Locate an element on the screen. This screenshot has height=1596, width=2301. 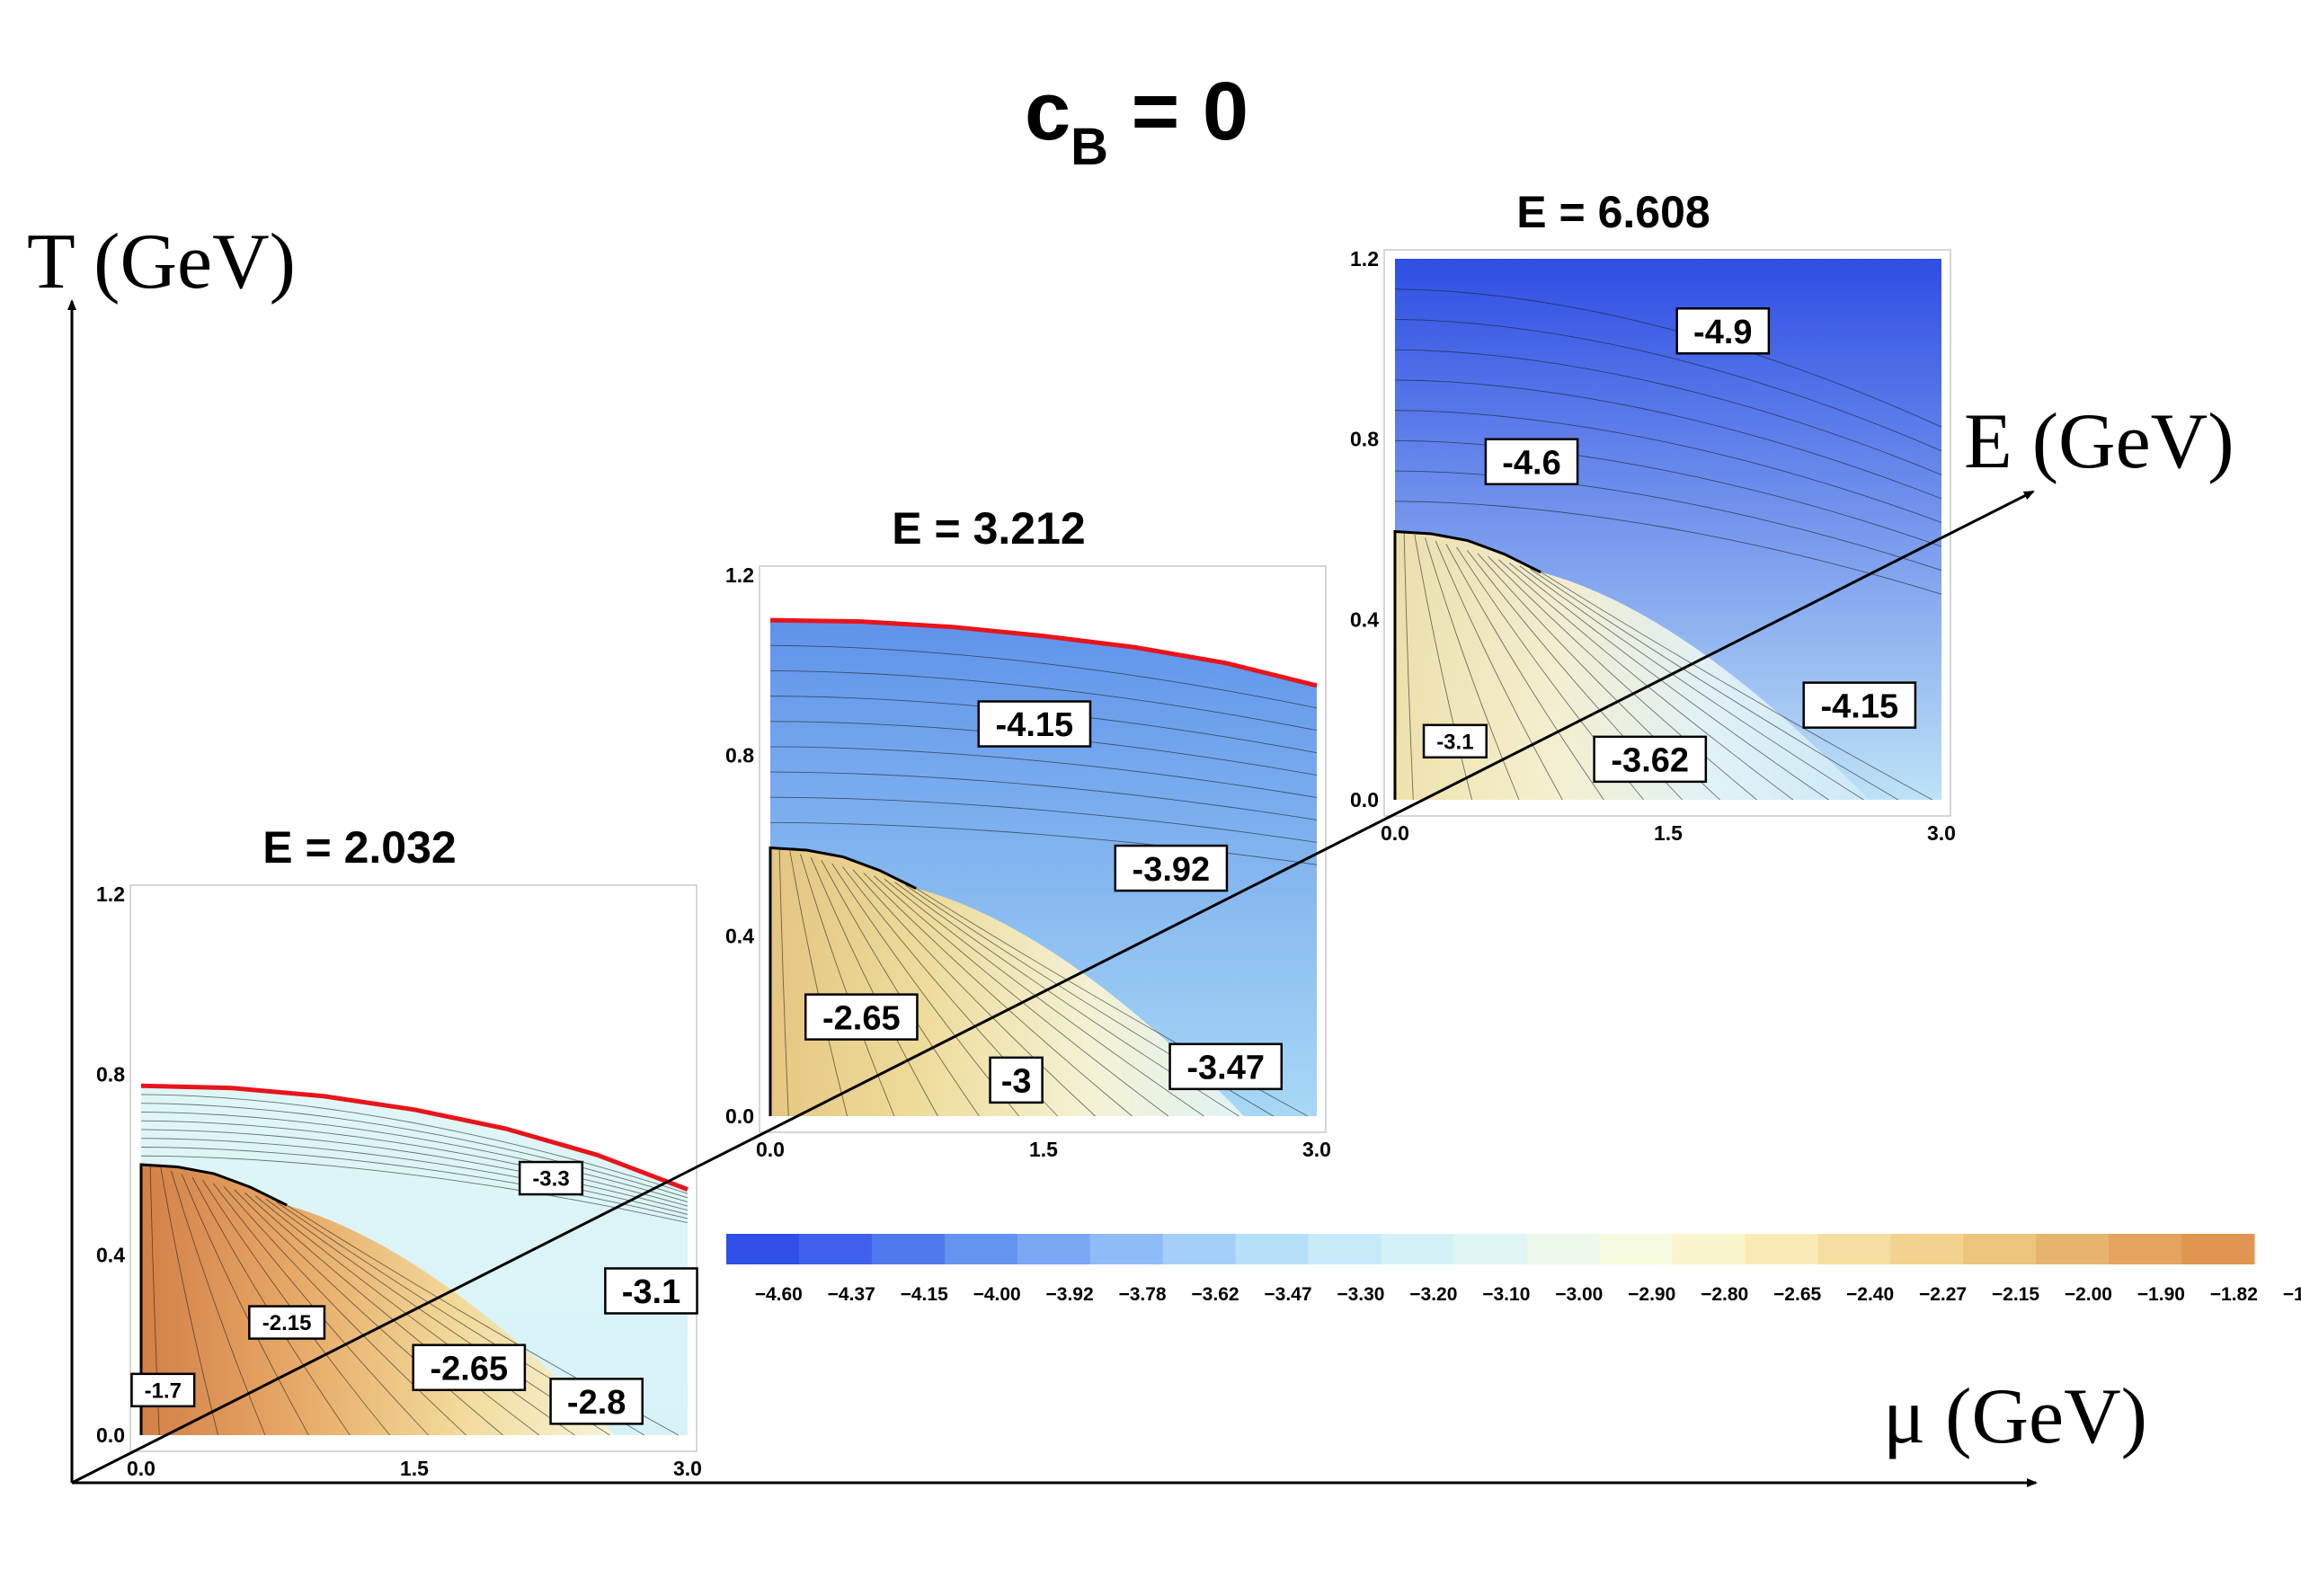
colorbar-tick-label: −2.90 is located at coordinates (1651, 1294).